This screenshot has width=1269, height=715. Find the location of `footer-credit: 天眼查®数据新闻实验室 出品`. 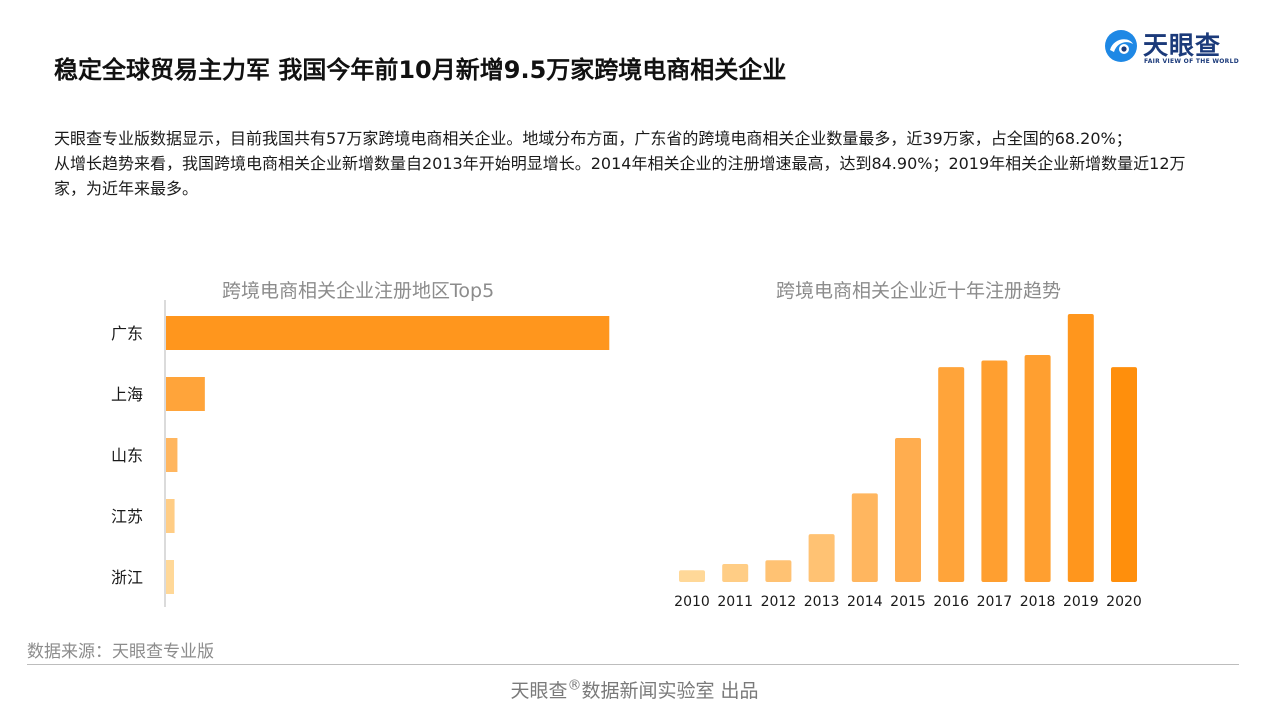

footer-credit: 天眼查®数据新闻实验室 出品 is located at coordinates (634, 689).